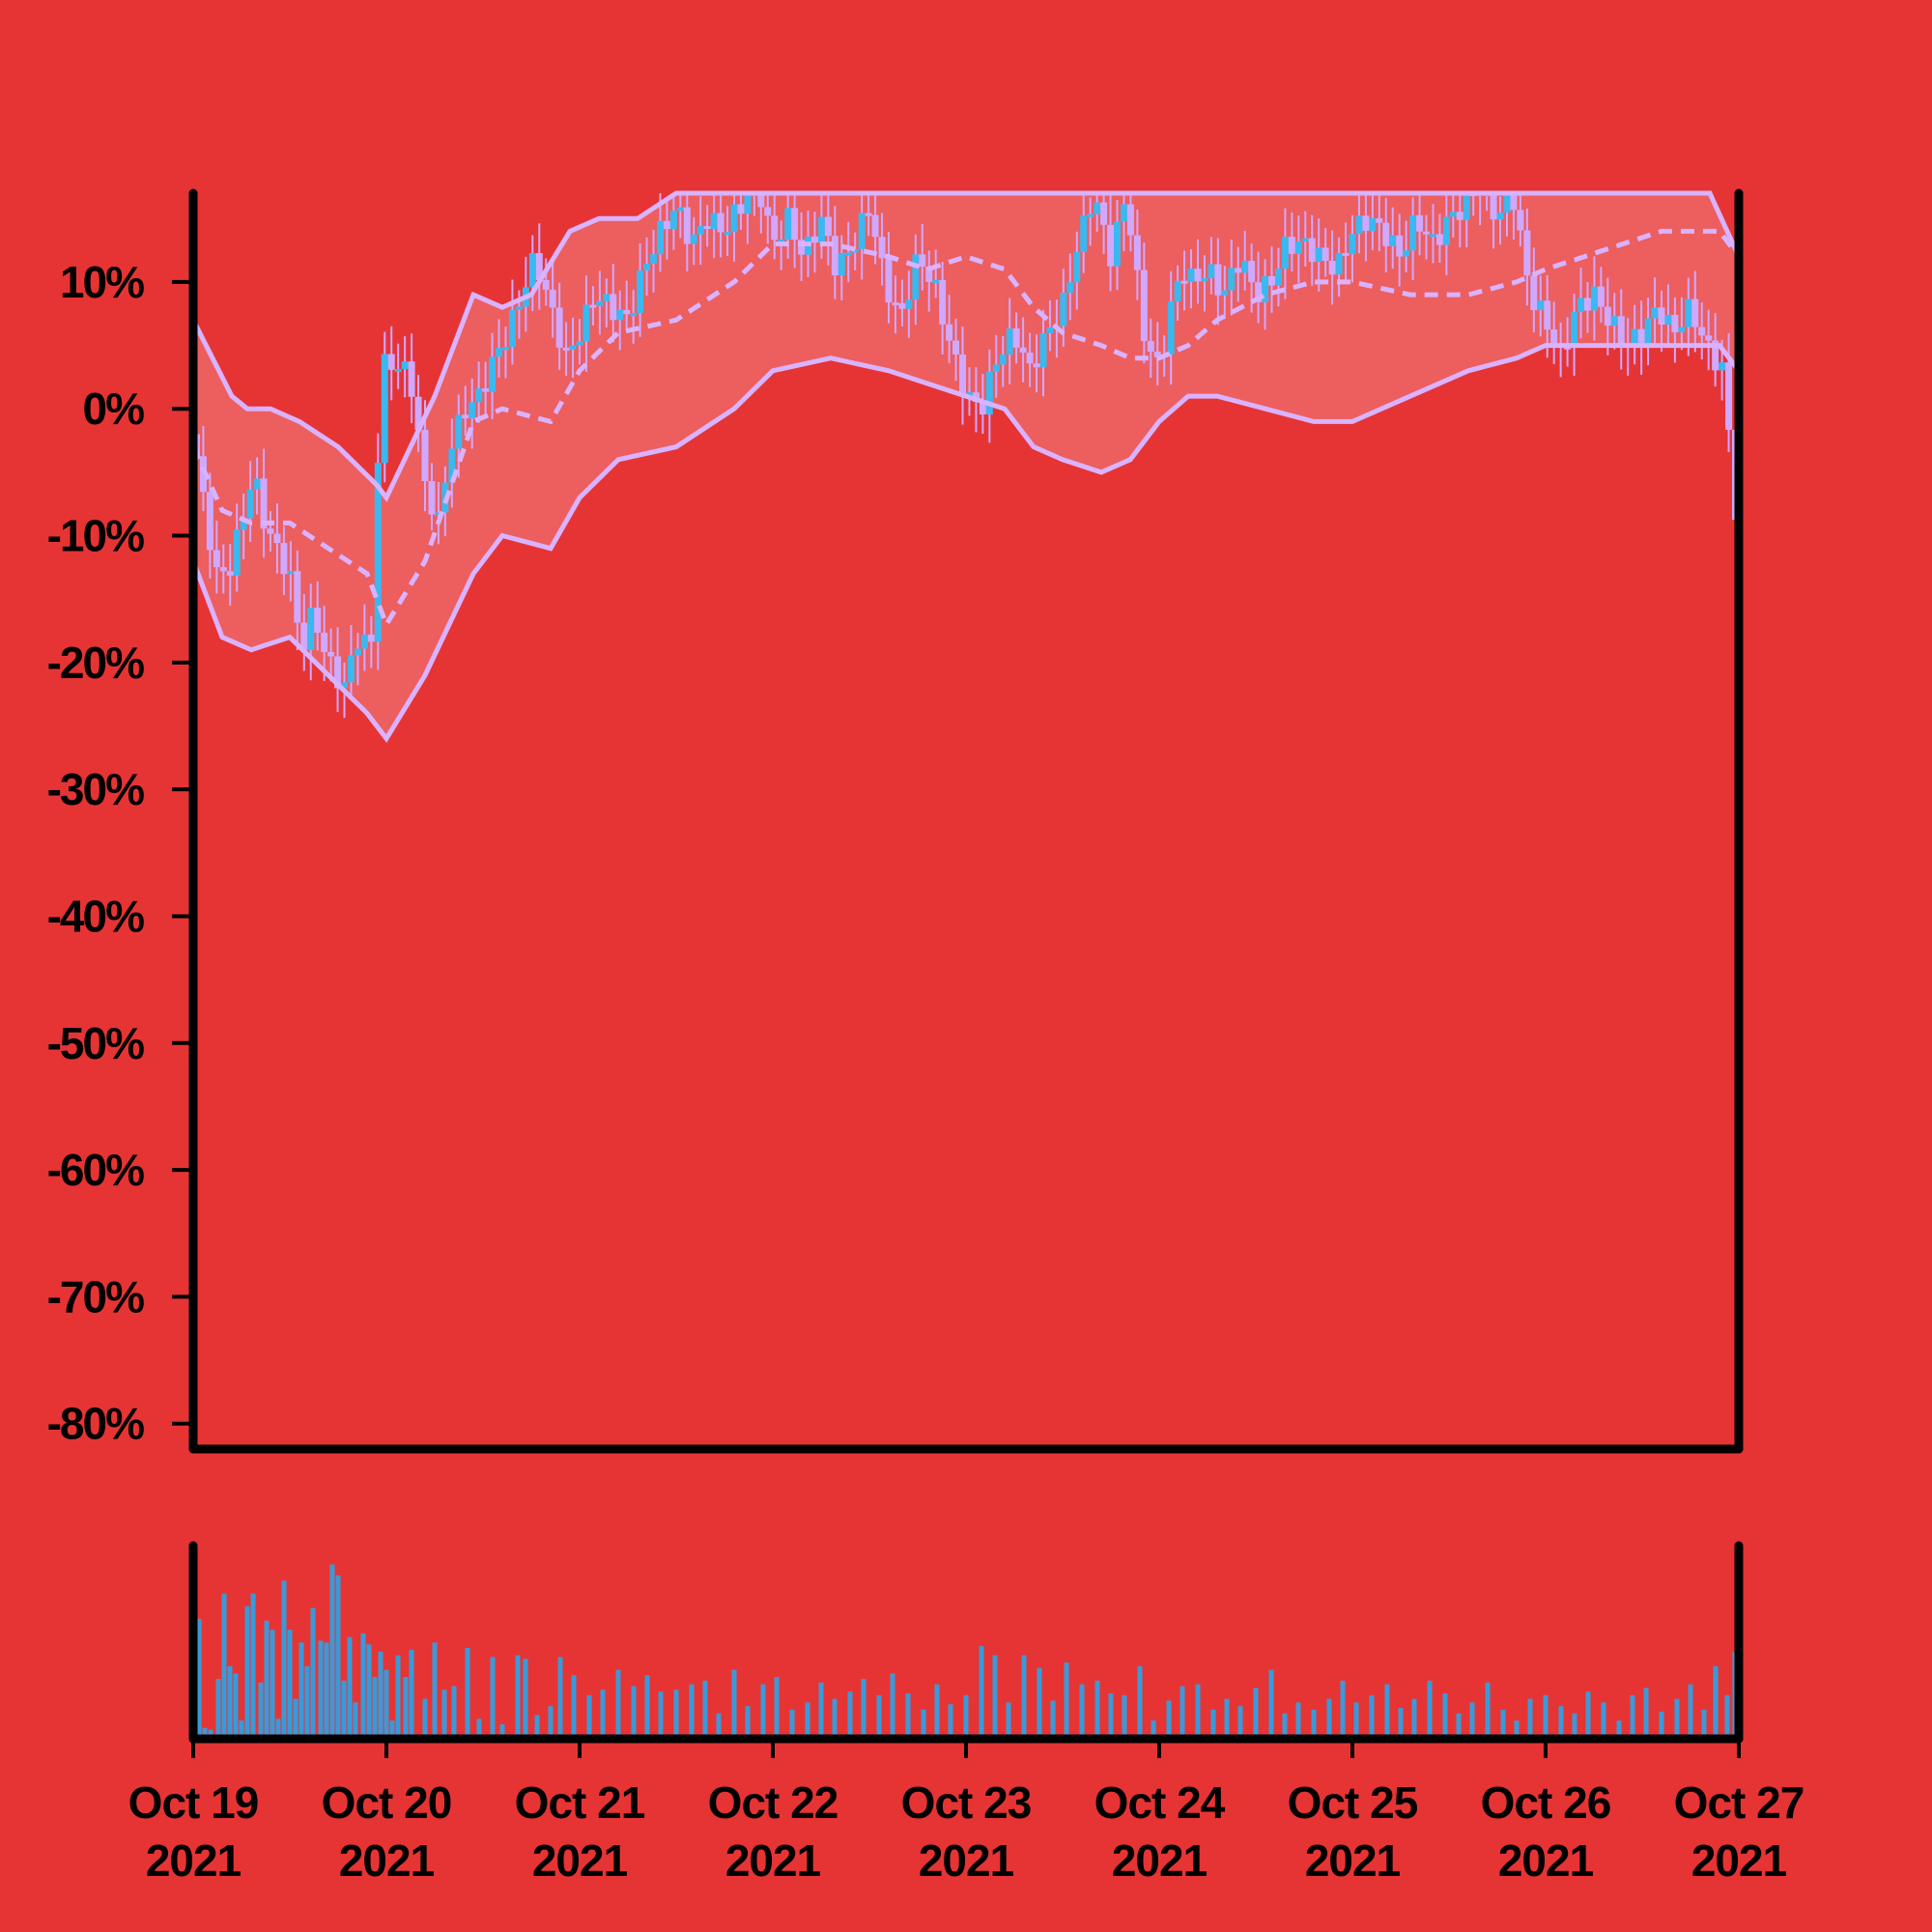 The width and height of the screenshot is (1932, 1932). I want to click on y-tick-label: -20%, so click(95, 663).